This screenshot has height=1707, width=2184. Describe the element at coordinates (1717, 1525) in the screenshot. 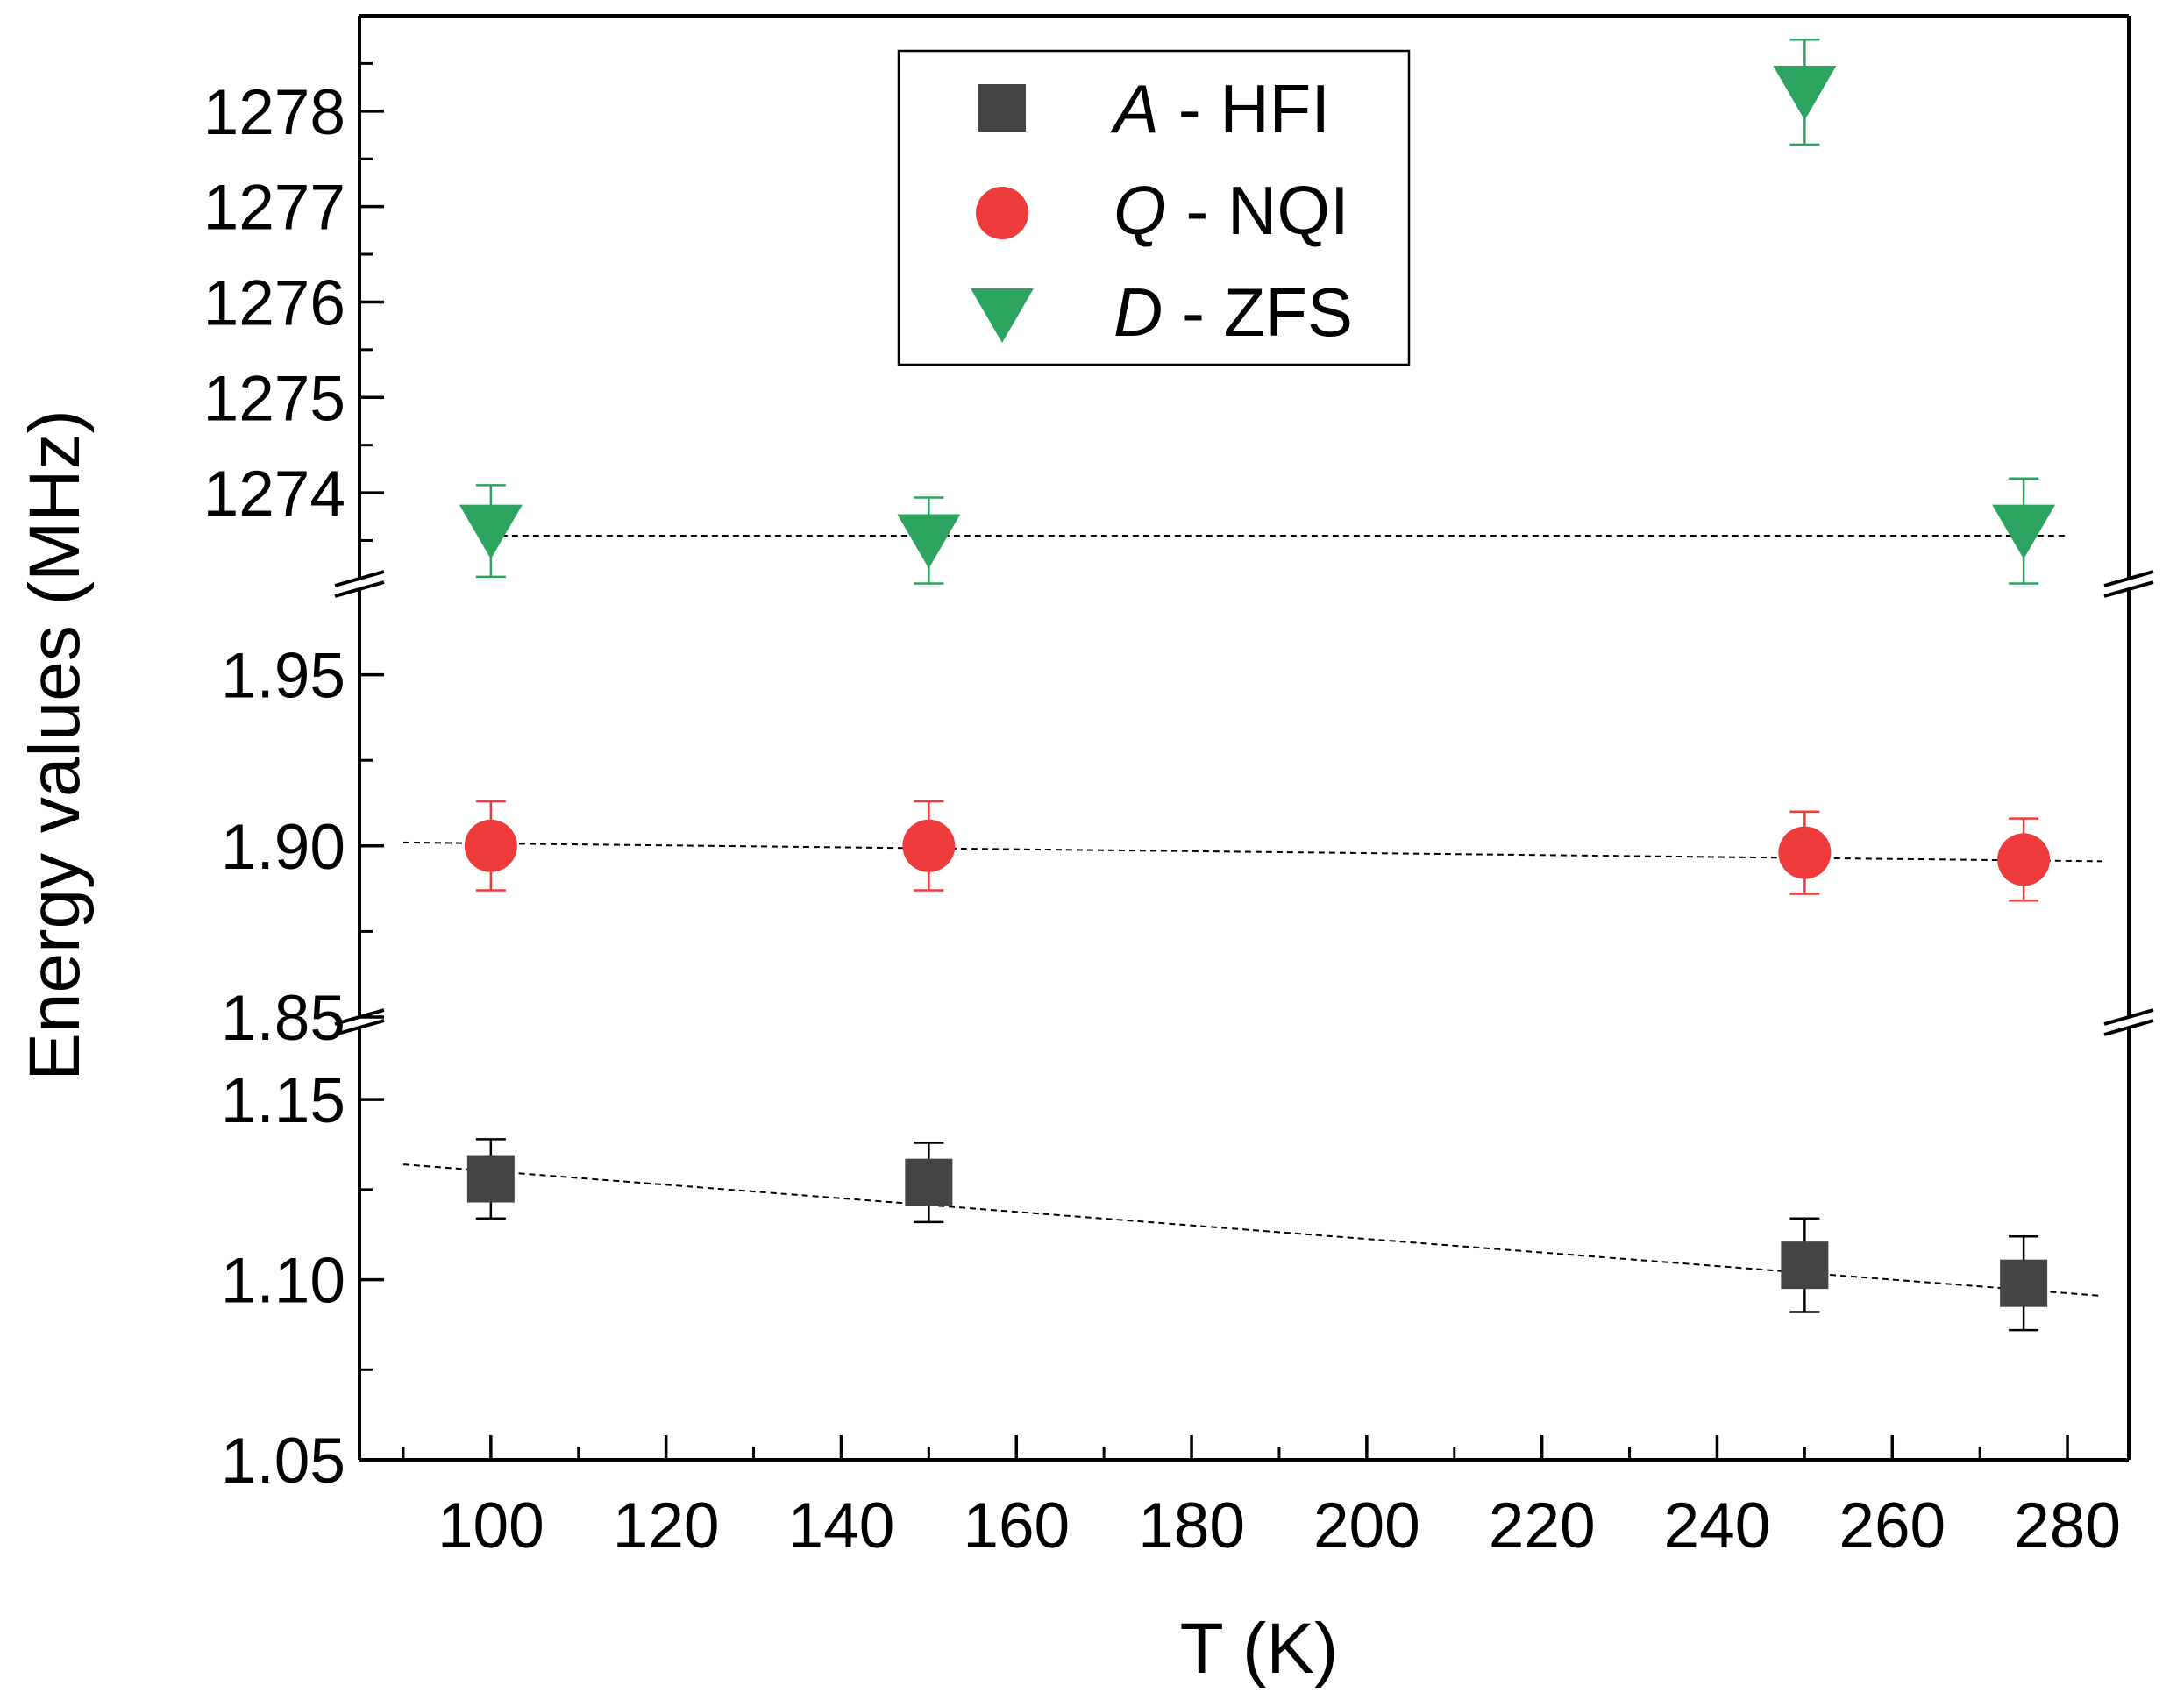

I see `x-tick-label: 240` at that location.